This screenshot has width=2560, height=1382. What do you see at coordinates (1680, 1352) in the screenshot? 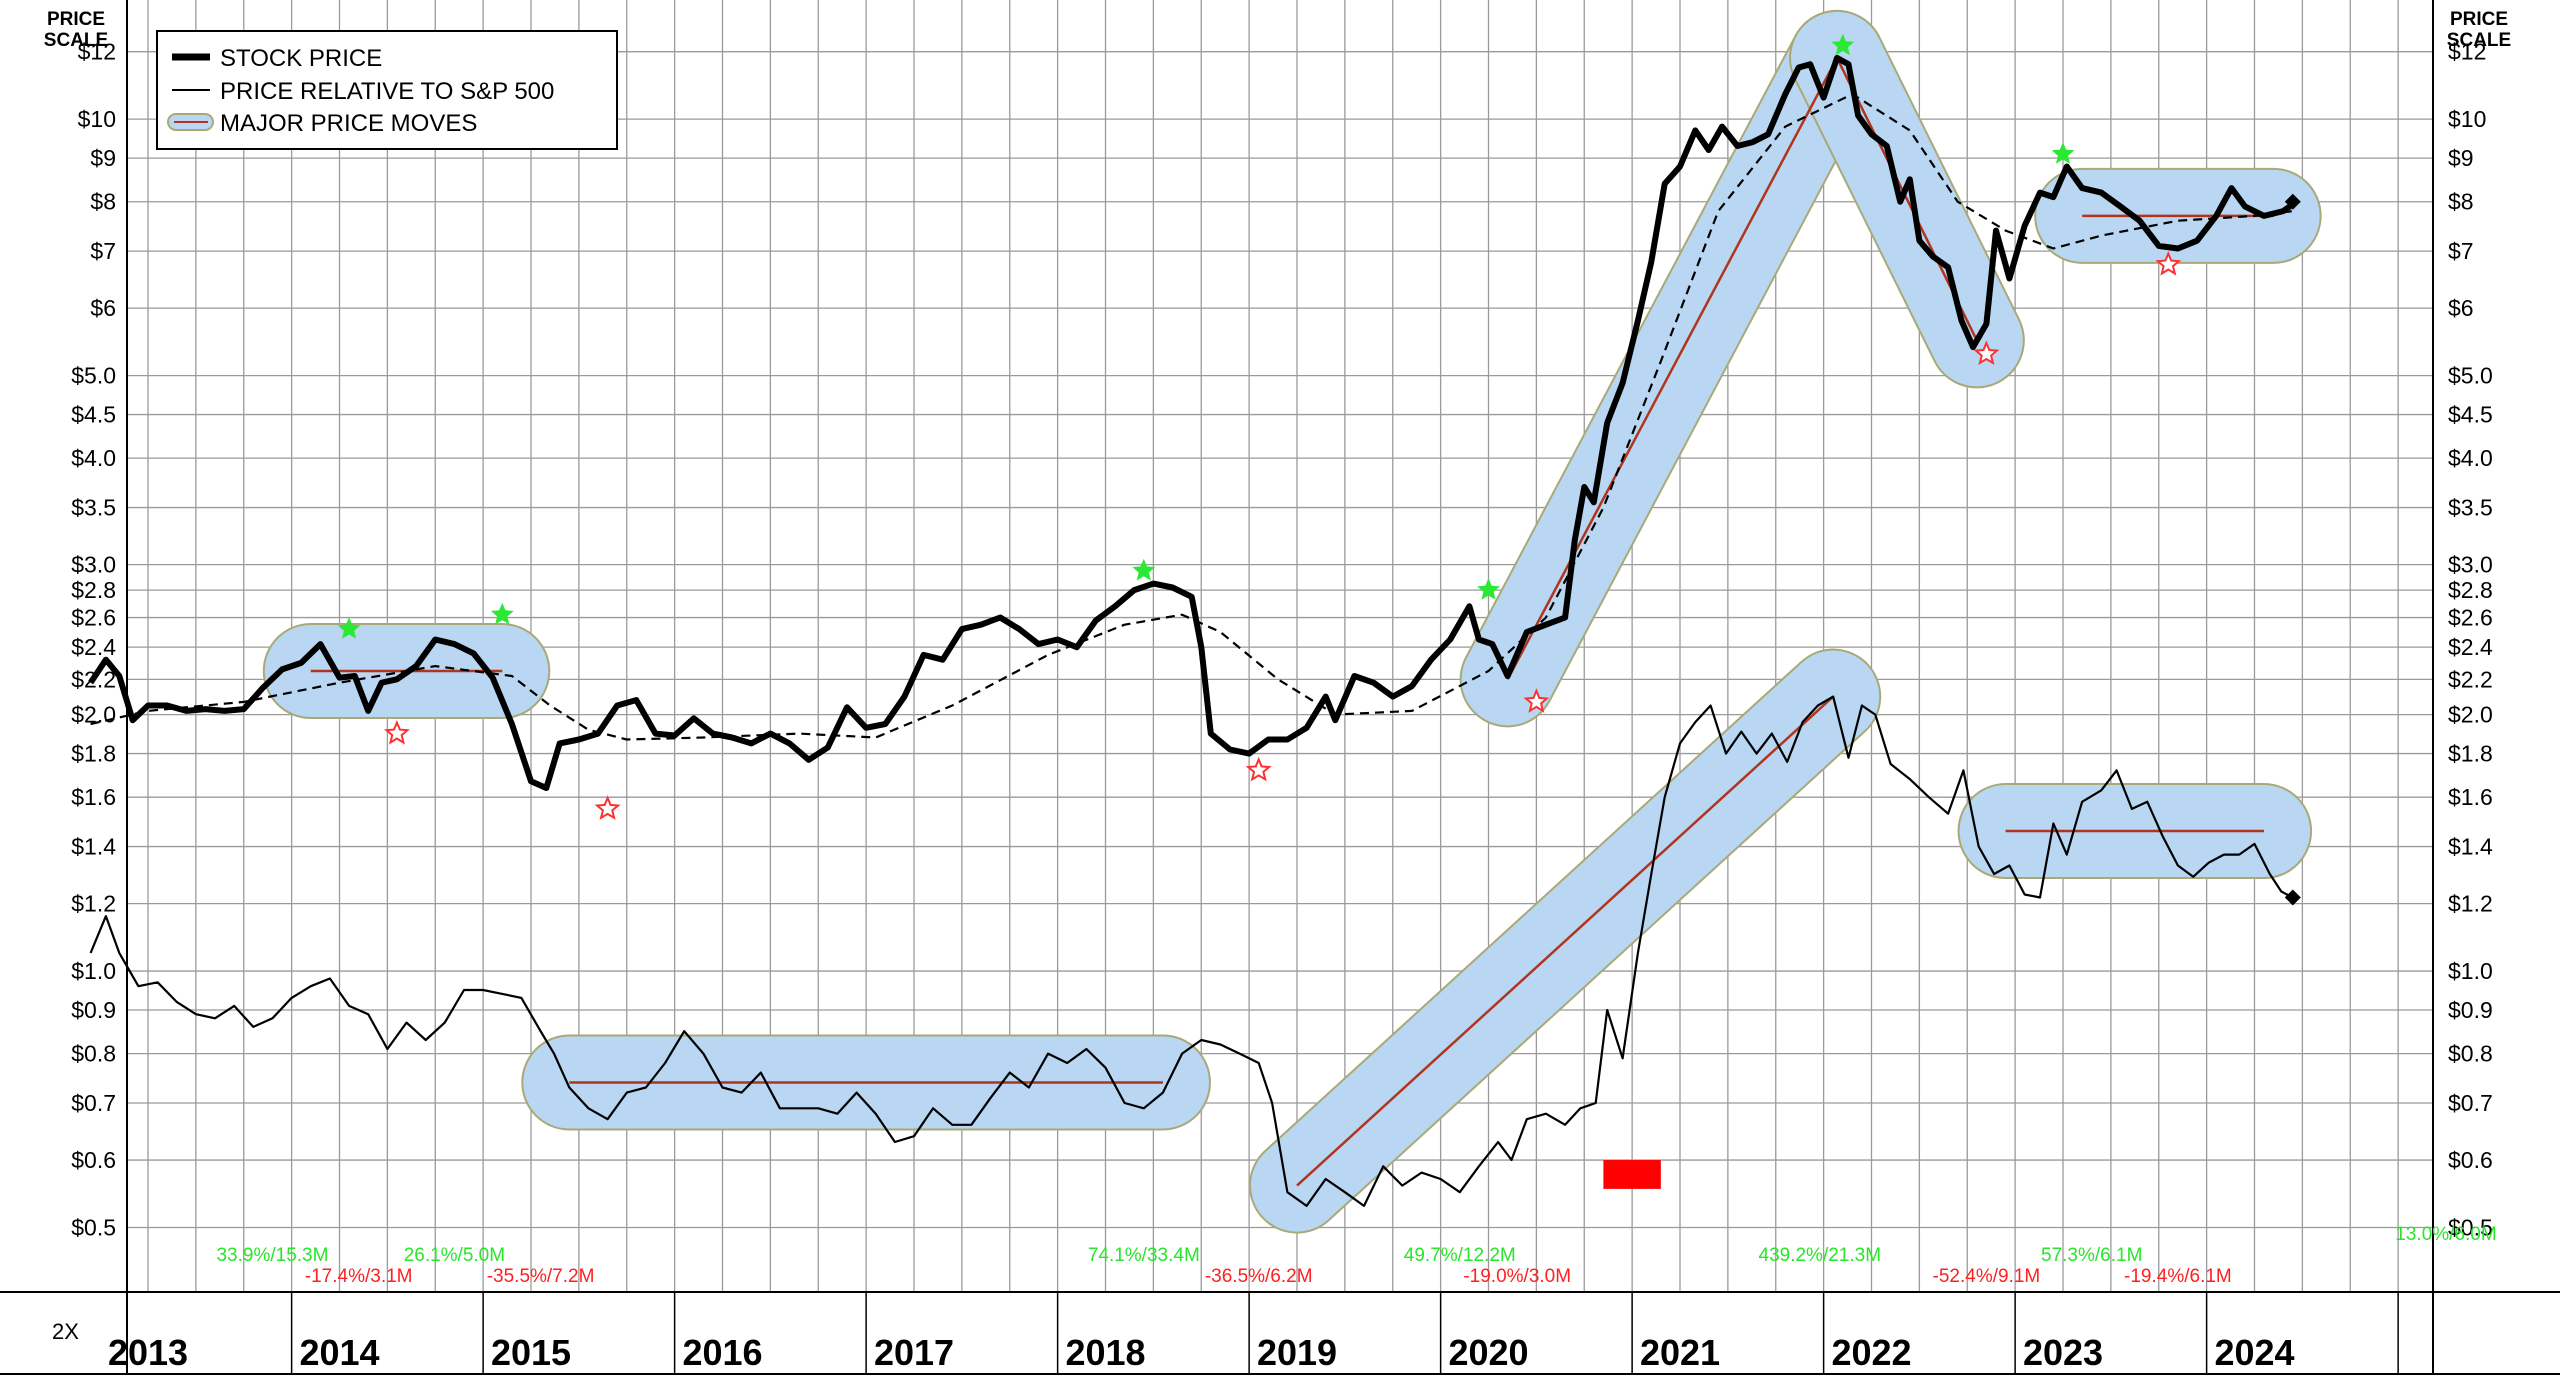
I see `year-label: 2021` at bounding box center [1680, 1352].